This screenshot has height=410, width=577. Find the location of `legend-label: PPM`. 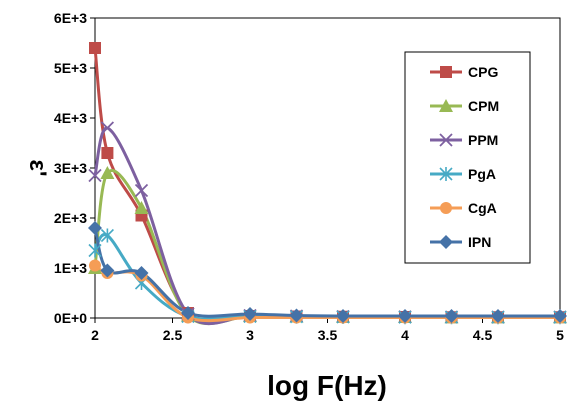

legend-label: PPM is located at coordinates (483, 140).